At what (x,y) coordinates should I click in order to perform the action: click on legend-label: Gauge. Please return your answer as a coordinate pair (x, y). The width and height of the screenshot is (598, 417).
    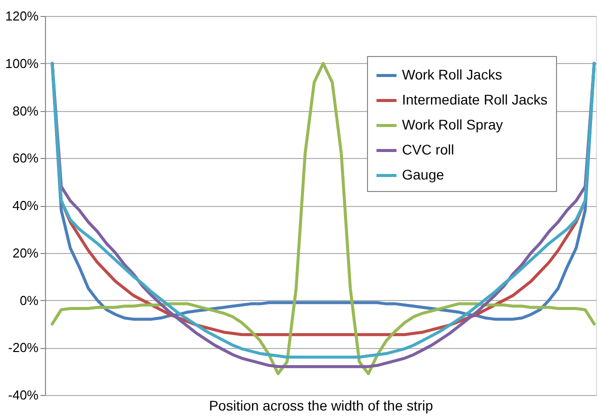
    Looking at the image, I should click on (423, 174).